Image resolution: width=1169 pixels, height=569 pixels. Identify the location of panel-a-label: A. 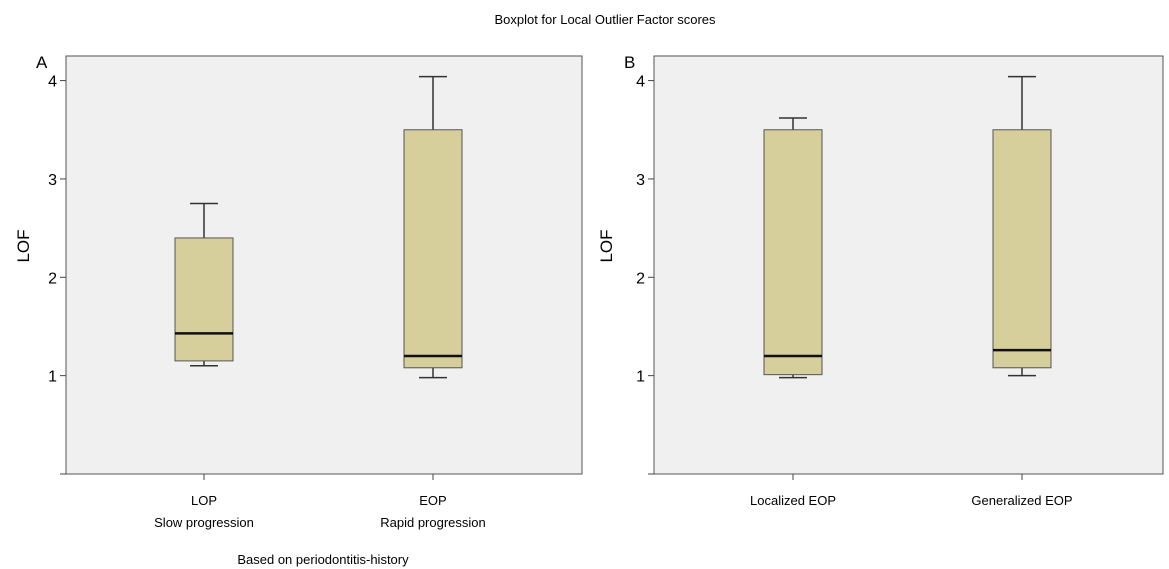
(42, 62).